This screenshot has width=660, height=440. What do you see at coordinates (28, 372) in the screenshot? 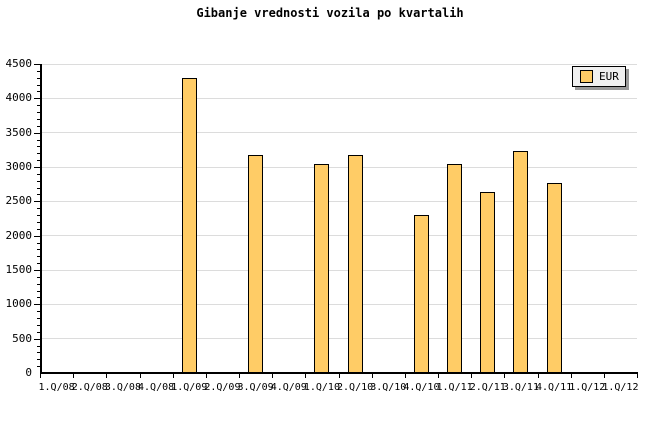
I see `y-axis-label: 0` at bounding box center [28, 372].